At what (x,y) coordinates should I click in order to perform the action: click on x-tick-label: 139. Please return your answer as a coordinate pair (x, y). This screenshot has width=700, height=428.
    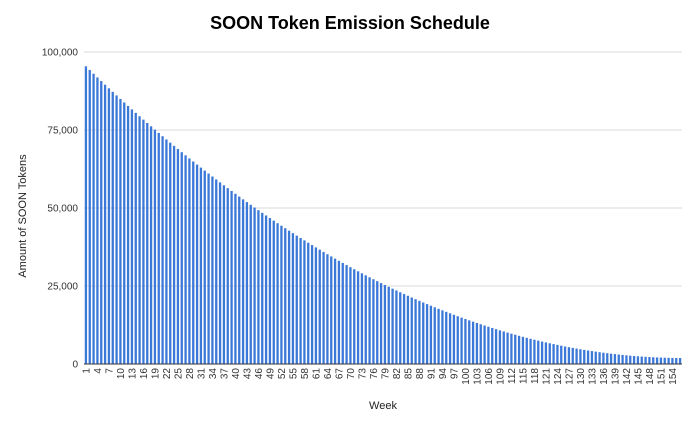
    Looking at the image, I should click on (615, 376).